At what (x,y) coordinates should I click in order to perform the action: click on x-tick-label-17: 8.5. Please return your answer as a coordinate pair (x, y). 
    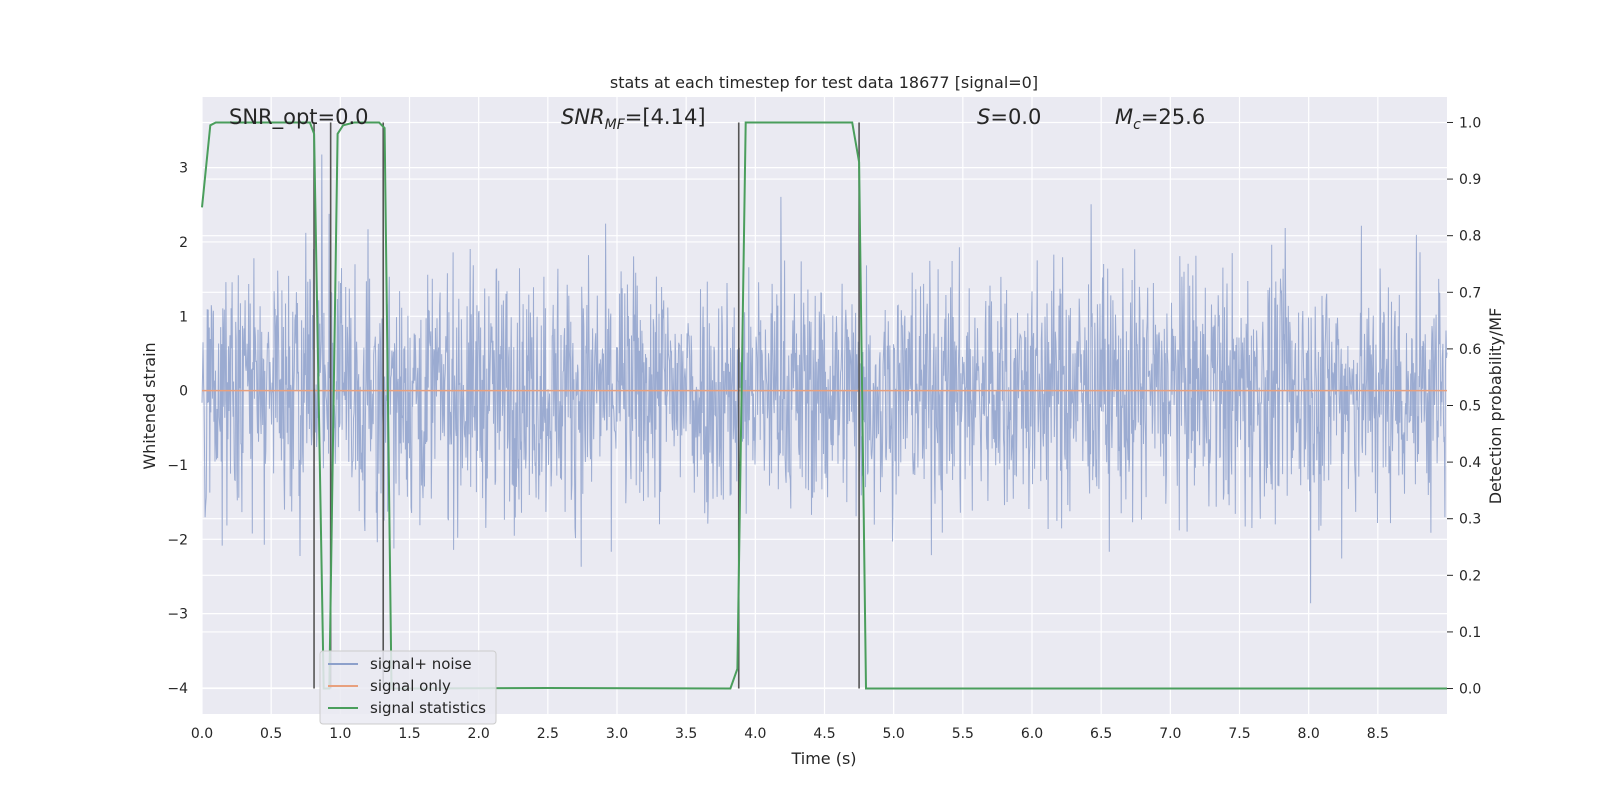
    Looking at the image, I should click on (1378, 734).